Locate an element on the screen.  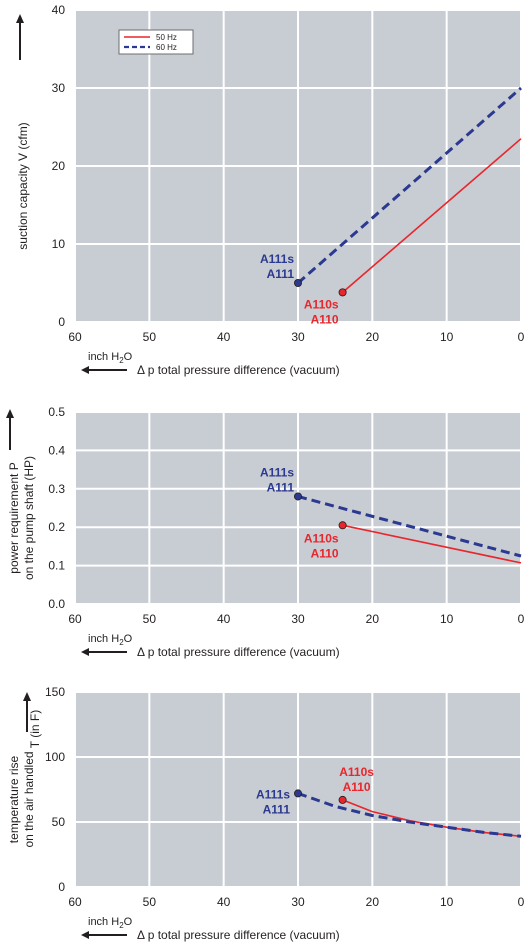
y-tick-label: 0.0 is located at coordinates (56, 604).